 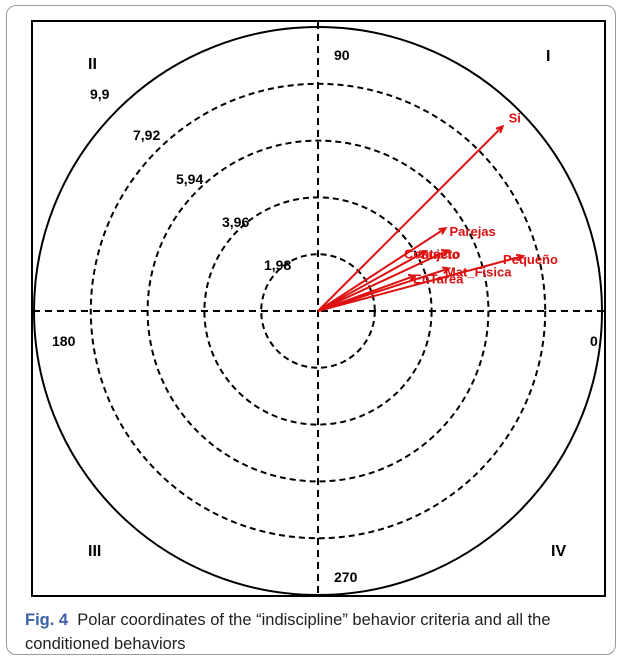 What do you see at coordinates (548, 56) in the screenshot?
I see `quadrant-label-I: I` at bounding box center [548, 56].